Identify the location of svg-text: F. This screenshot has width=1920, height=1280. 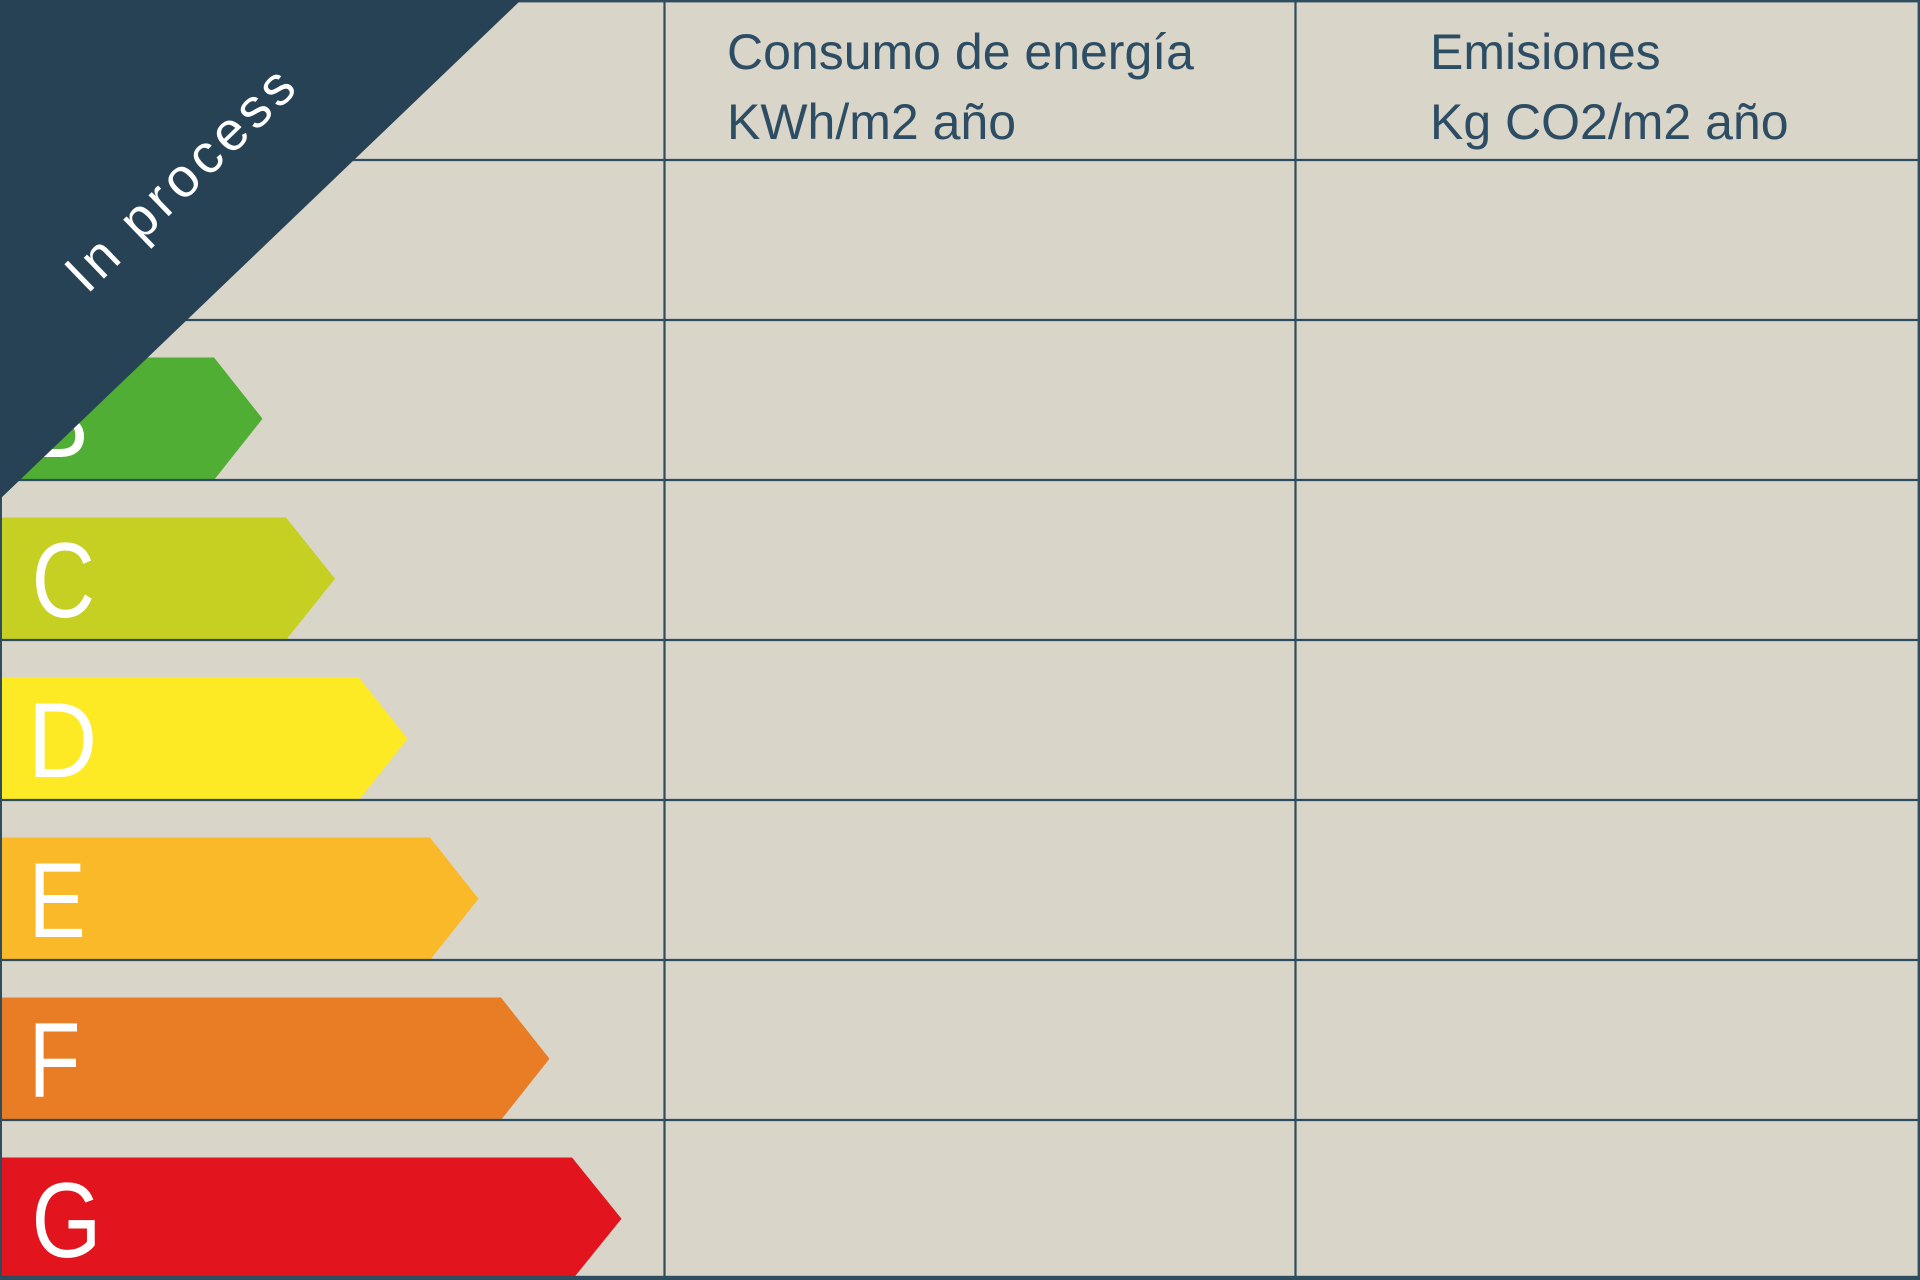
(55, 1060).